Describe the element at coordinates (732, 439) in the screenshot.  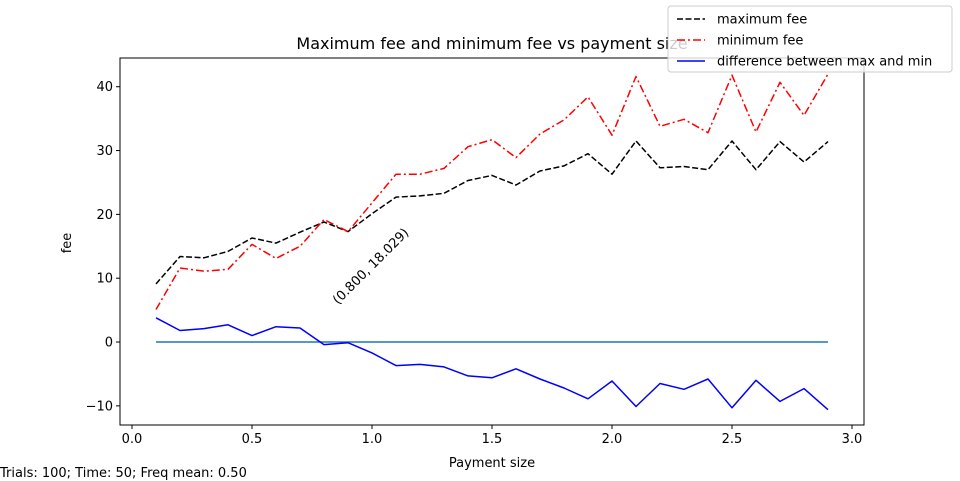
I see `x-tick-label: 2.5` at that location.